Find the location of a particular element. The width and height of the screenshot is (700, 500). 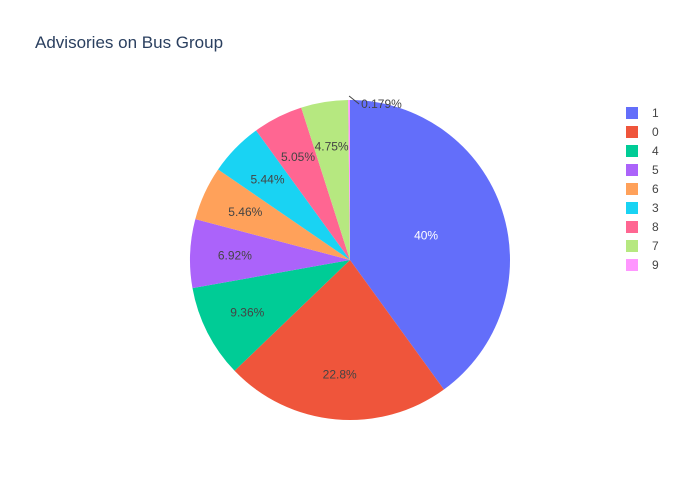

legend-item-6: 6 is located at coordinates (642, 189).